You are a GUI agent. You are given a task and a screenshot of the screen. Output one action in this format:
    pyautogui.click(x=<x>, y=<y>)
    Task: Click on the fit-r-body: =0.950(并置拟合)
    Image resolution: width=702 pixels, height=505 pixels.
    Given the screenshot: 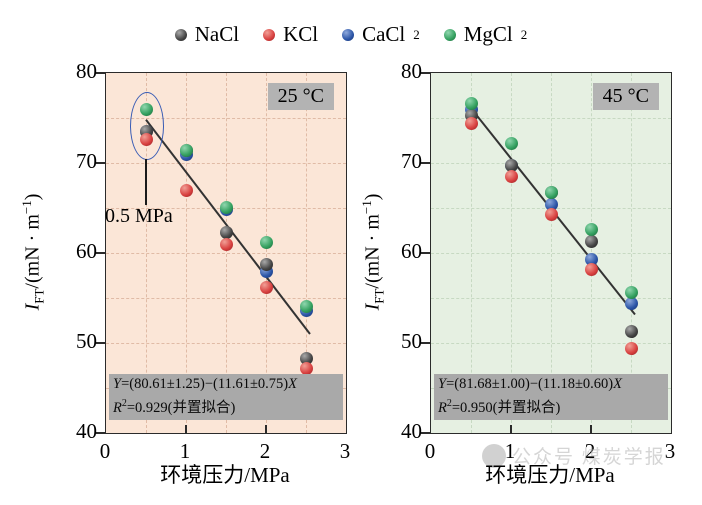 What is the action you would take?
    pyautogui.click(x=506, y=408)
    